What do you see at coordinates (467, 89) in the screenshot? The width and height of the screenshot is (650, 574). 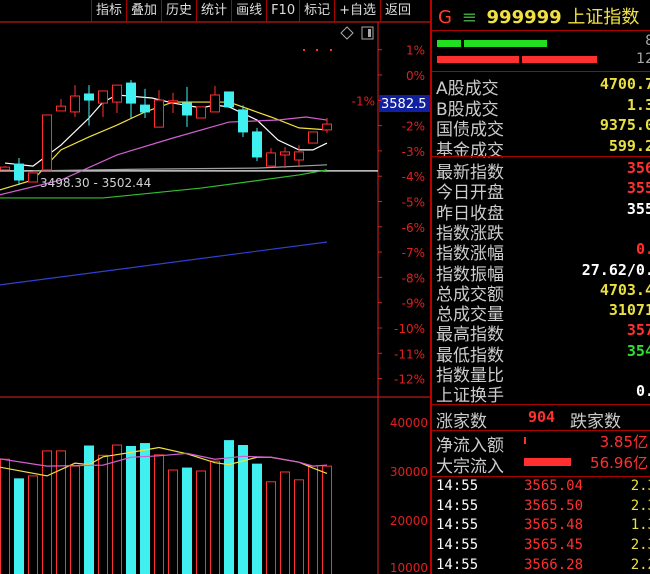 I see `quote-label: A股成交` at bounding box center [467, 89].